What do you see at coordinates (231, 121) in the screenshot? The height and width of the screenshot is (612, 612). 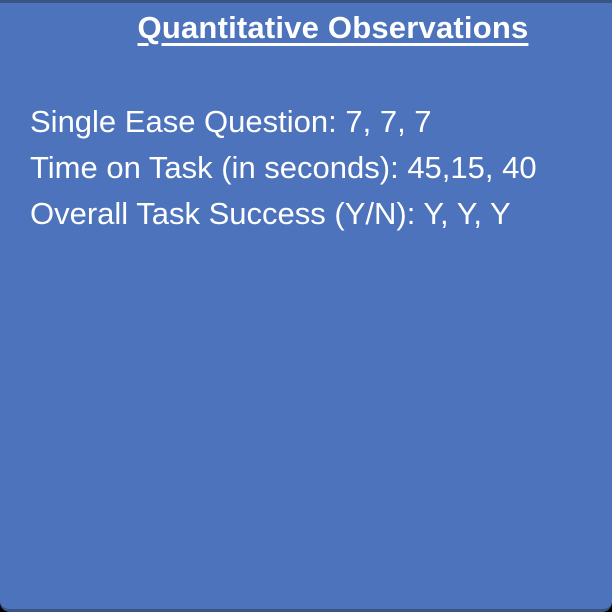 I see `observation-single-ease-question: Single Ease Question: 7, 7, 7` at bounding box center [231, 121].